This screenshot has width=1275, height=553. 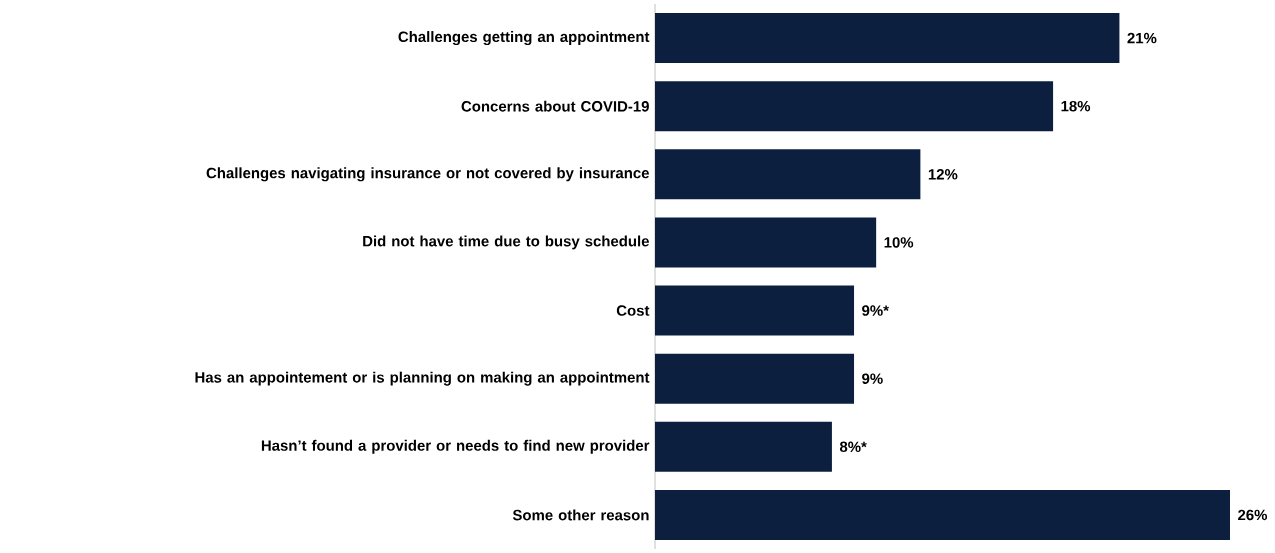 I want to click on y-tick-label: Hasn’t found a provider or needs to find new provider, so click(x=455, y=446).